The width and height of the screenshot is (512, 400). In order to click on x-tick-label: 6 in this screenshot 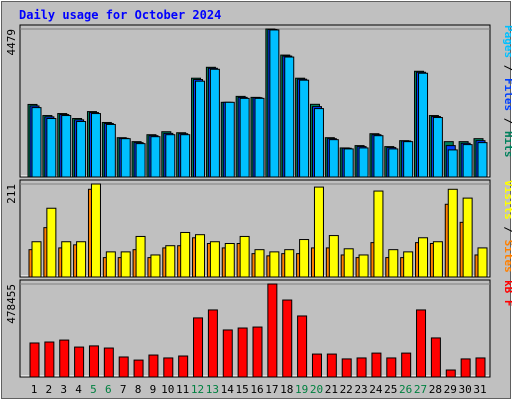, I will do `click(108, 389)`.